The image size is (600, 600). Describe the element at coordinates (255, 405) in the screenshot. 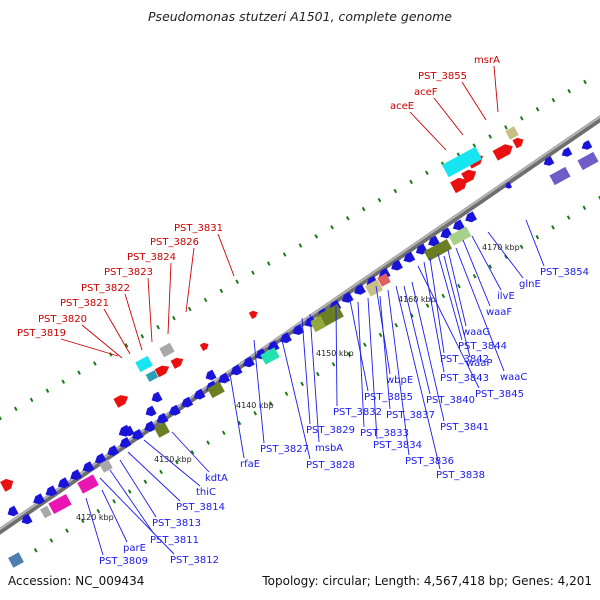

I see `kbp-tick-label: 4140 kbp` at that location.